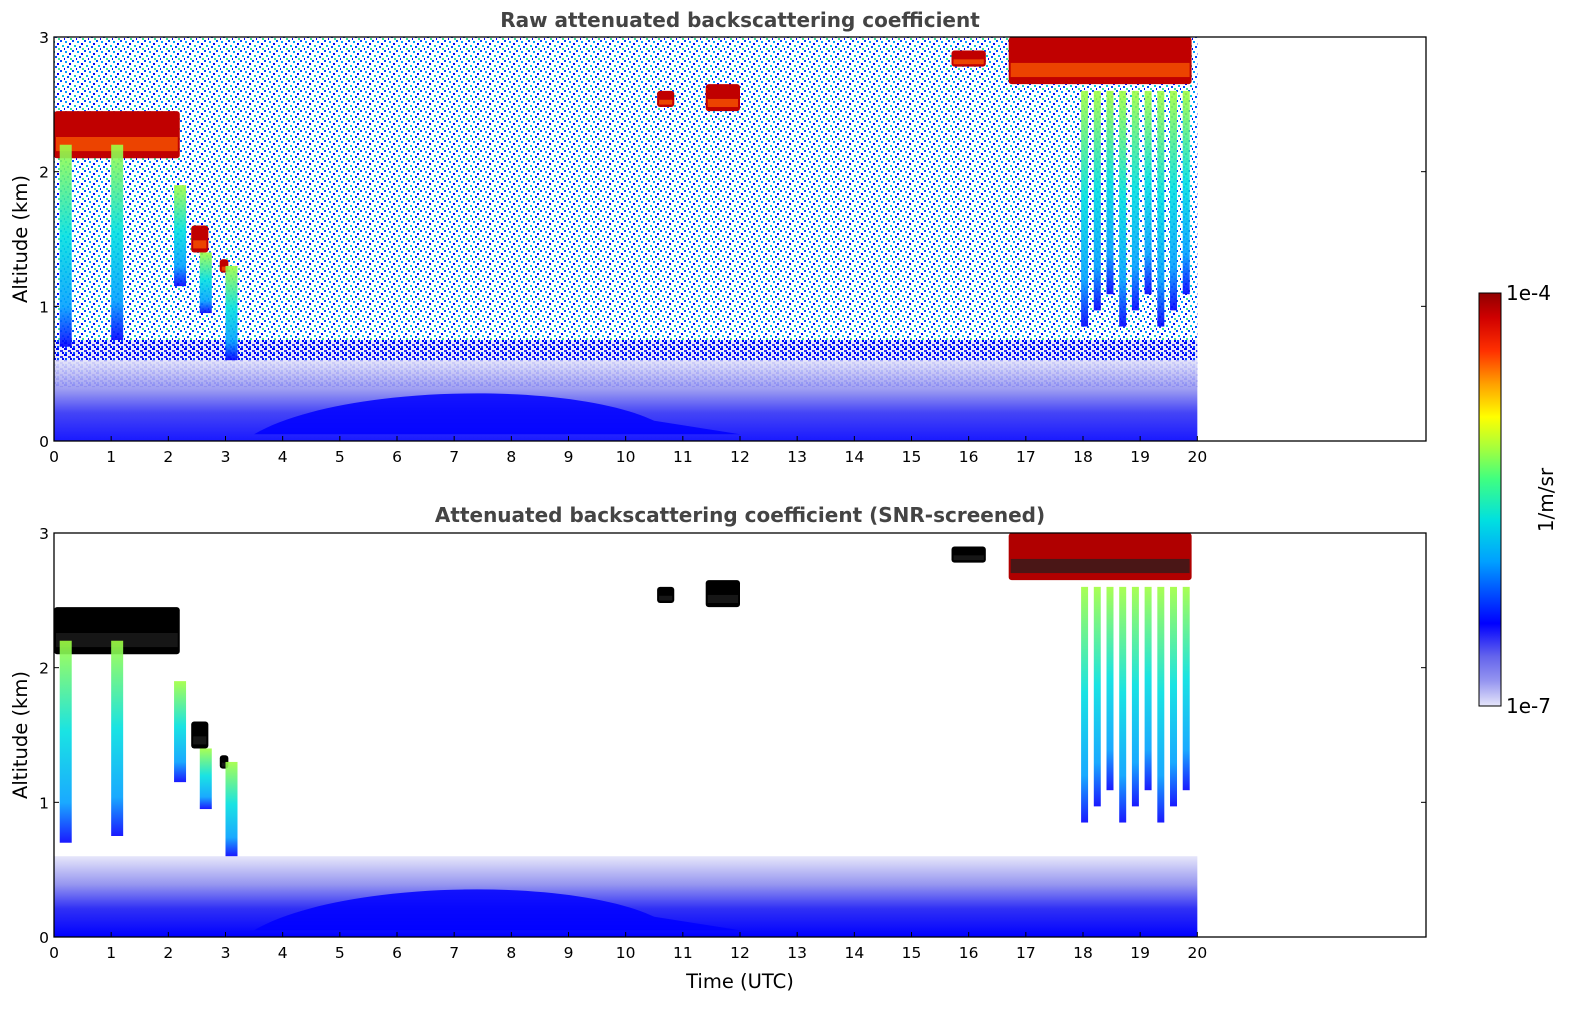 Image resolution: width=1595 pixels, height=1020 pixels. What do you see at coordinates (1546, 499) in the screenshot?
I see `colorbar-unit-label: 1/m/sr` at bounding box center [1546, 499].